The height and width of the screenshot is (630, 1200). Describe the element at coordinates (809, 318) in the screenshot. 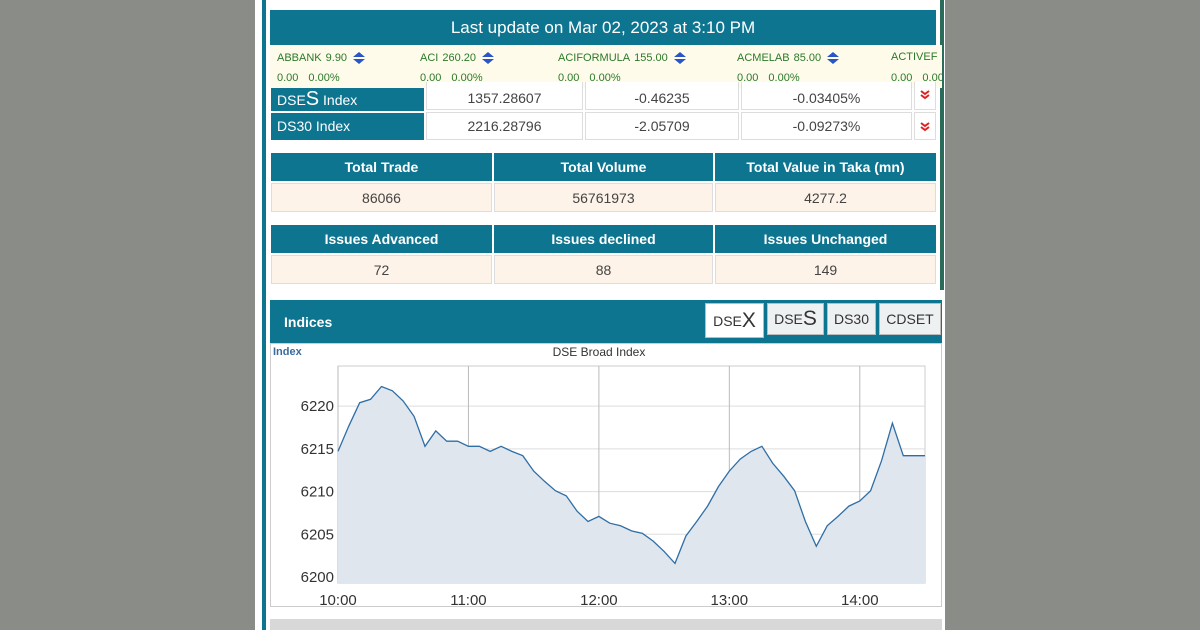

I see `tab-big: S` at that location.